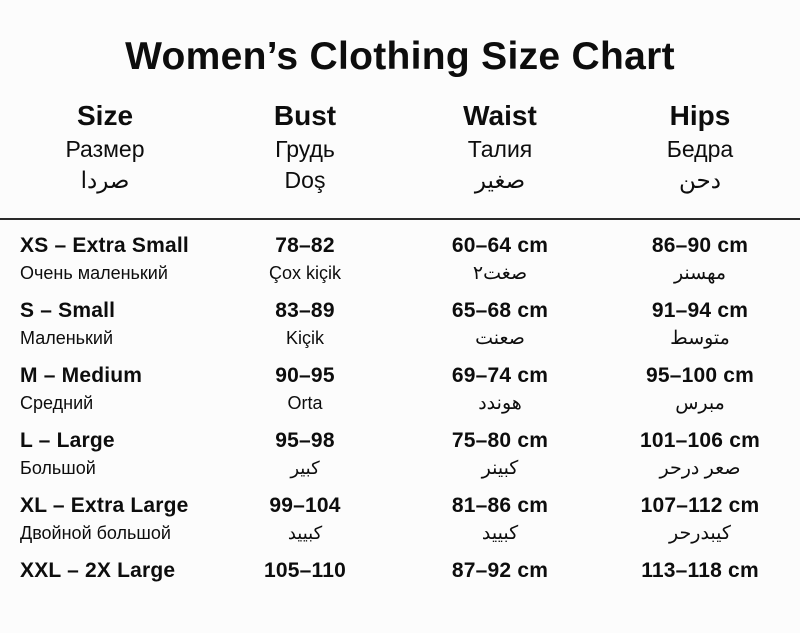  What do you see at coordinates (95, 533) in the screenshot?
I see `size-sublabel: Двойной большой` at bounding box center [95, 533].